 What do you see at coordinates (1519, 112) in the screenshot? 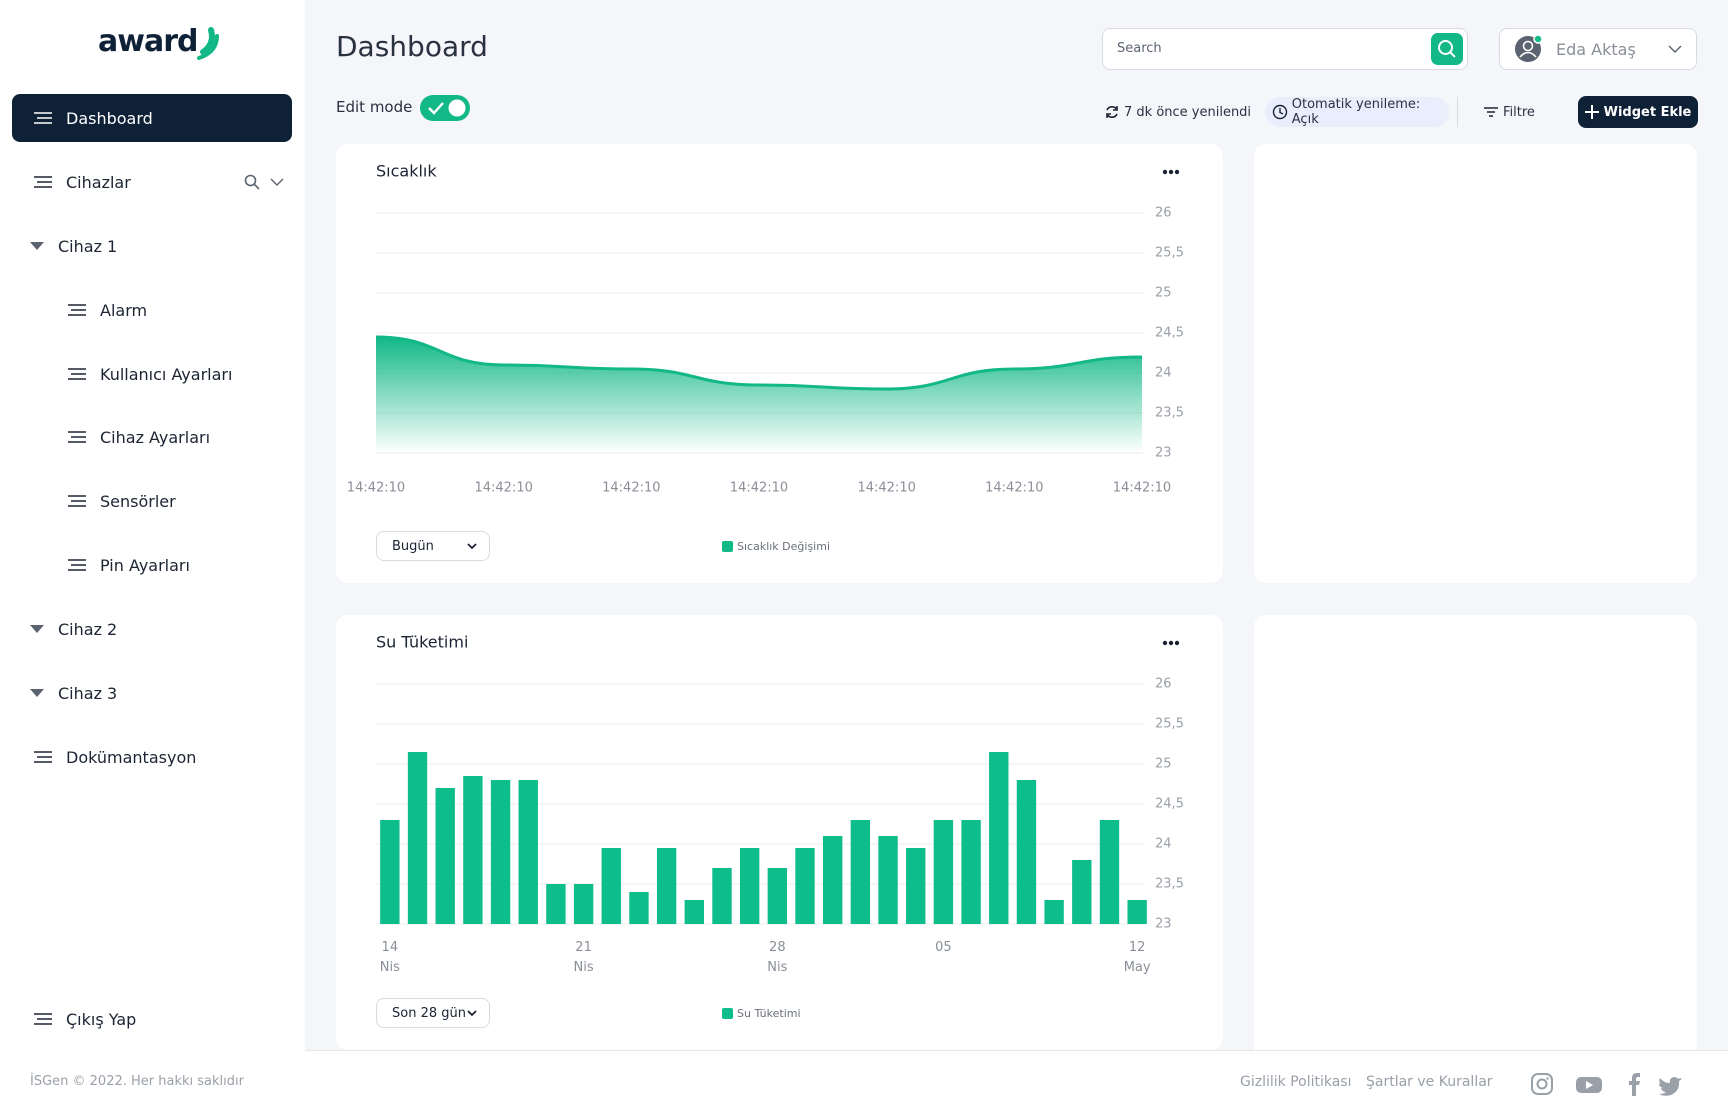
I see `filter-label: Filtre` at bounding box center [1519, 112].